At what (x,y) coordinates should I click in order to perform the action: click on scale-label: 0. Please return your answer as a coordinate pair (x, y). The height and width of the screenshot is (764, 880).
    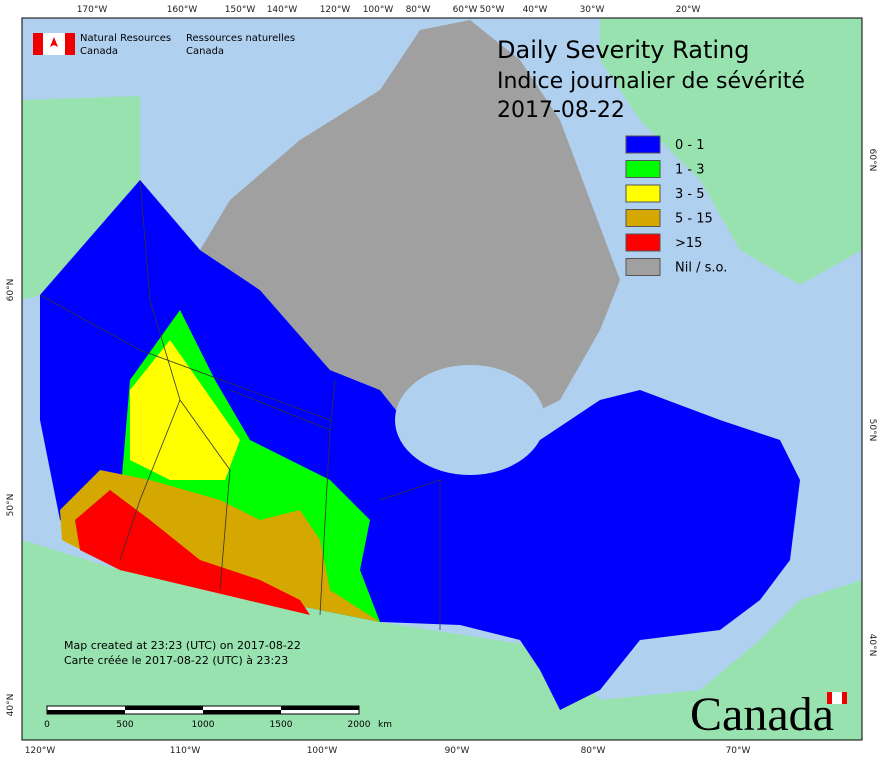
    Looking at the image, I should click on (47, 725).